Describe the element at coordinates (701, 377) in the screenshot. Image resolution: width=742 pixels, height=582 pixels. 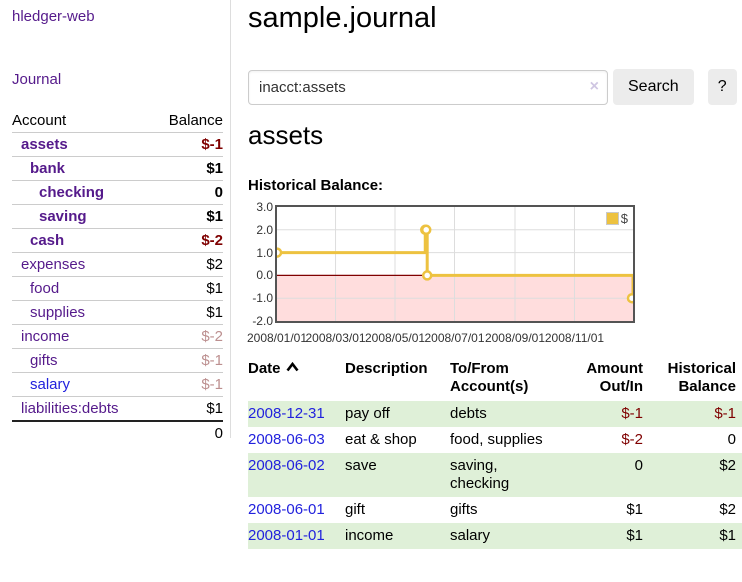
I see `balance-header: Historical Balance` at that location.